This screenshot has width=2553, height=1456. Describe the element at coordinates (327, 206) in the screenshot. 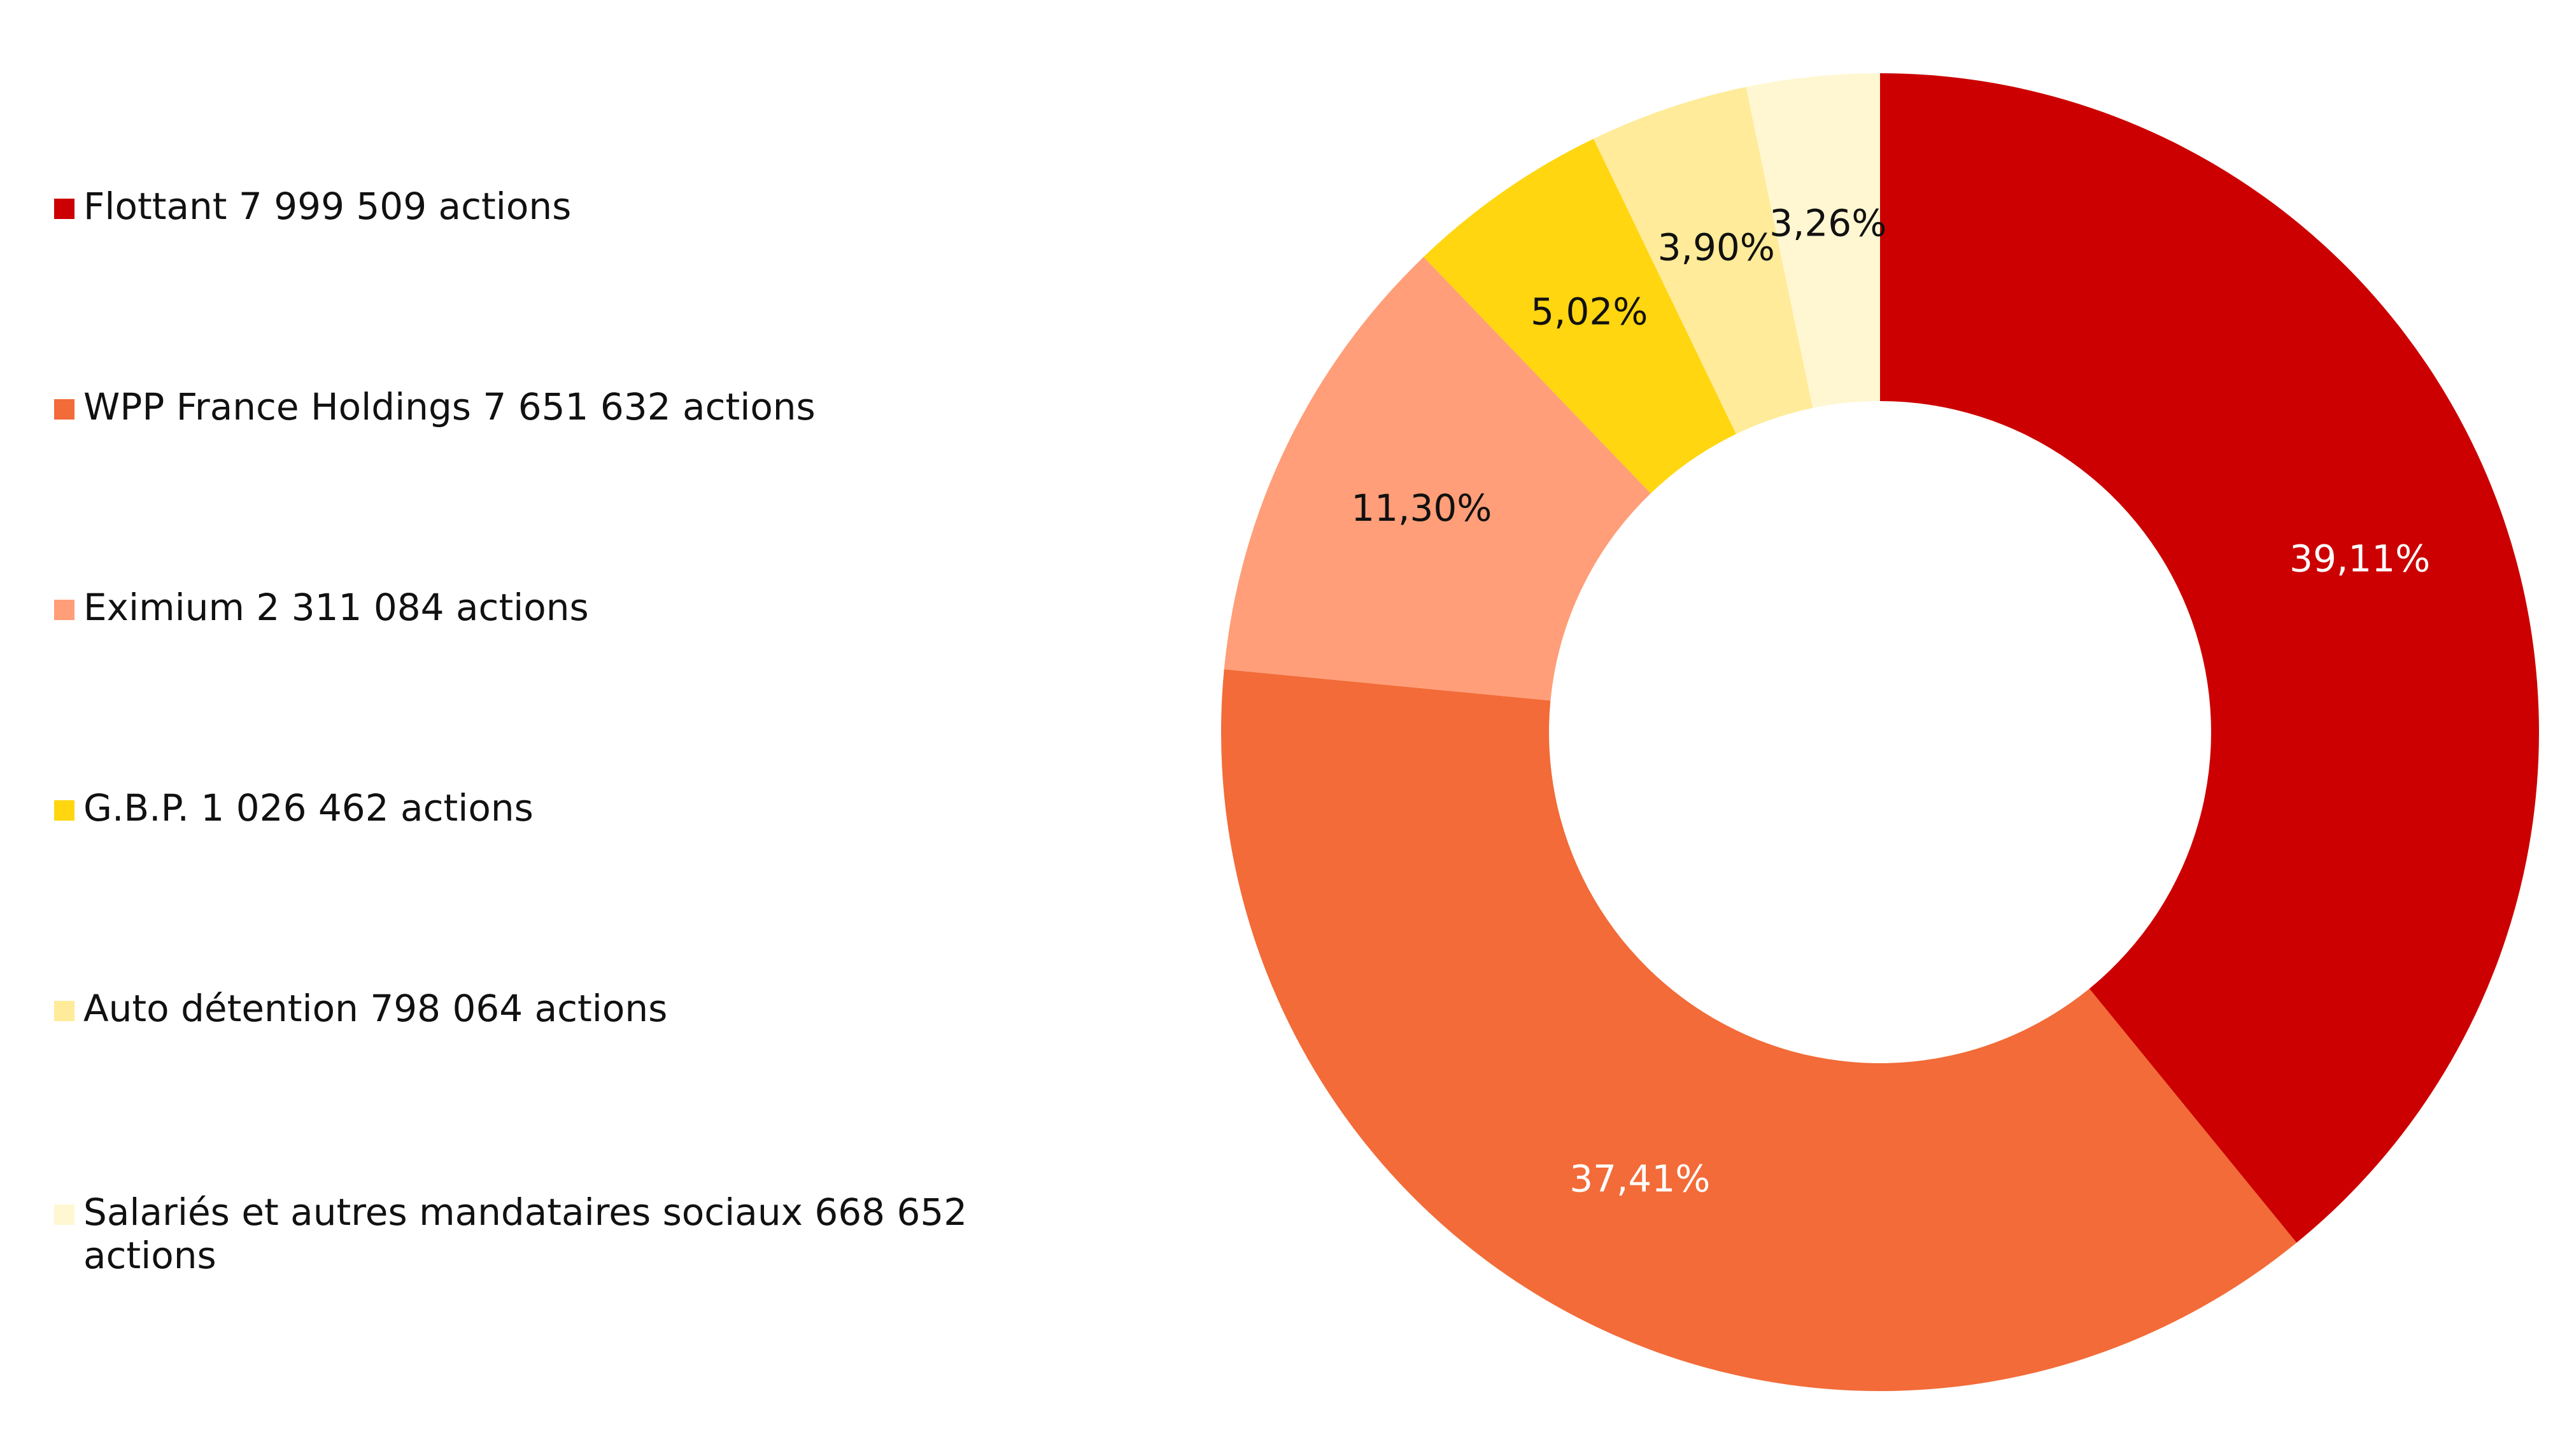

I see `legend-label-flottant: Flottant 7 999 509 actions` at that location.